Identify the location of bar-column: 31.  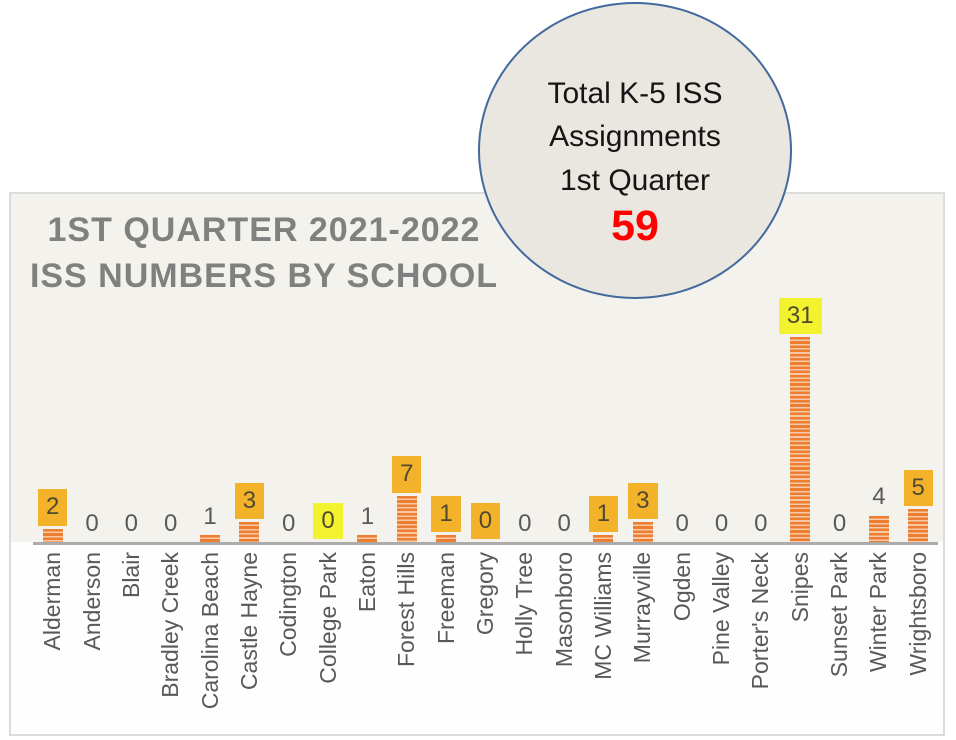
(800, 420).